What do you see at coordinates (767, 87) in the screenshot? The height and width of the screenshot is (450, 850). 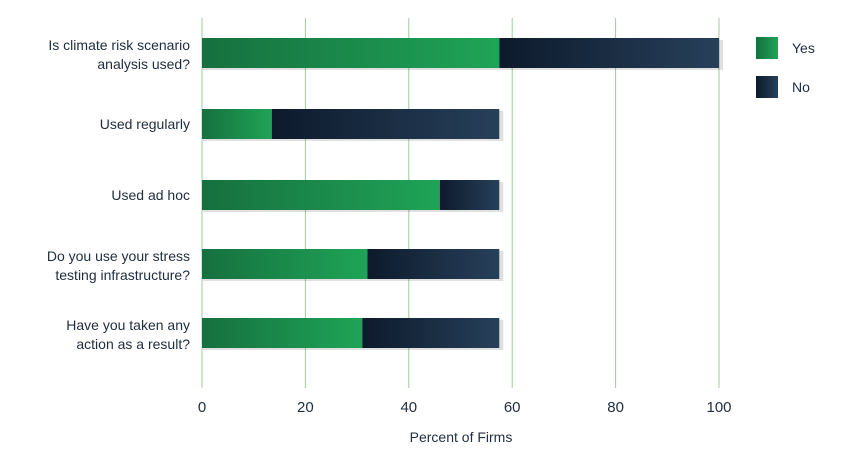 I see `legend-swatch-no` at bounding box center [767, 87].